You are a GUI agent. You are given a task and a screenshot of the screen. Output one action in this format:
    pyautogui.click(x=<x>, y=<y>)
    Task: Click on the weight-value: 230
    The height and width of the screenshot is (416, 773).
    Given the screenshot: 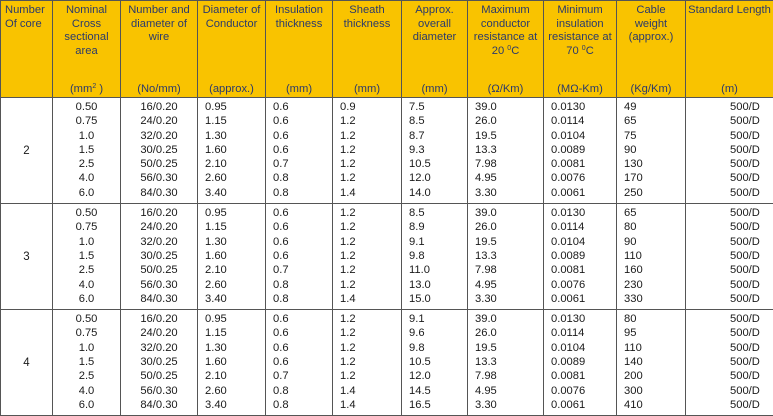 What is the action you would take?
    pyautogui.click(x=654, y=285)
    